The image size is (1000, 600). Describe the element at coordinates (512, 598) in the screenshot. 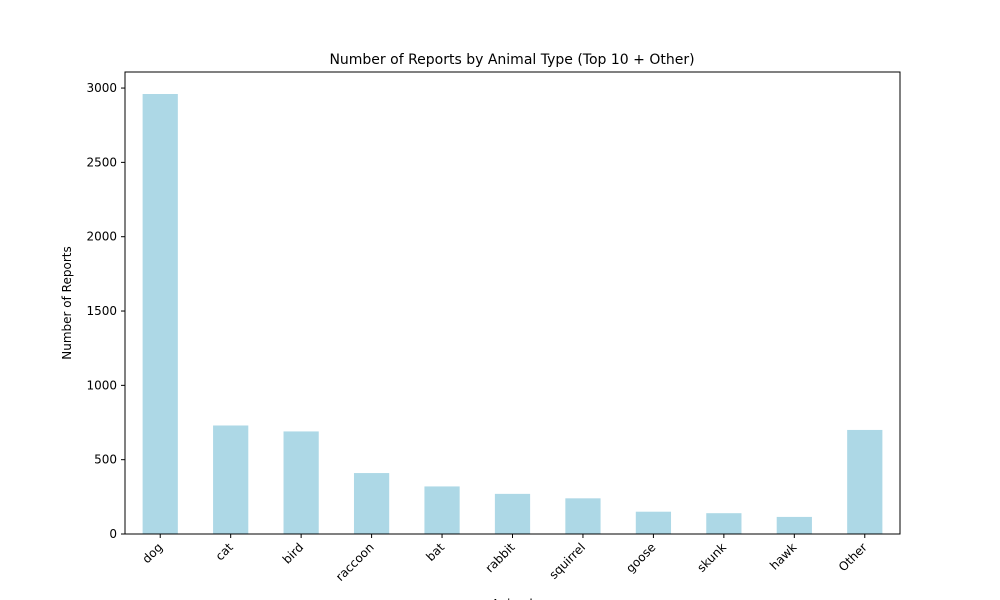

I see `x-axis-label: Animal` at that location.